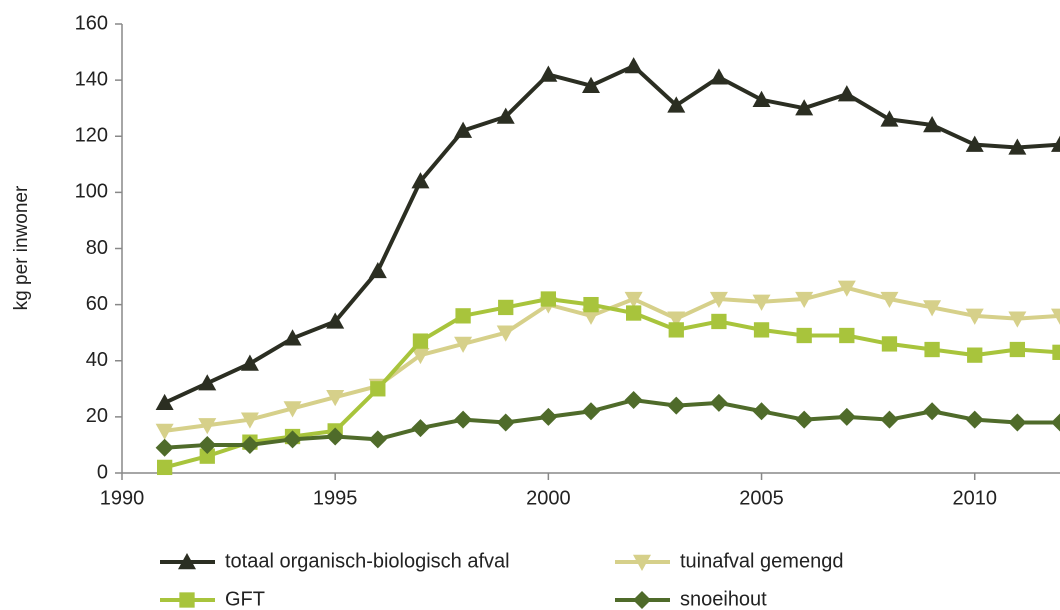 This screenshot has height=610, width=1060. I want to click on y-tick-label: 120, so click(91, 136).